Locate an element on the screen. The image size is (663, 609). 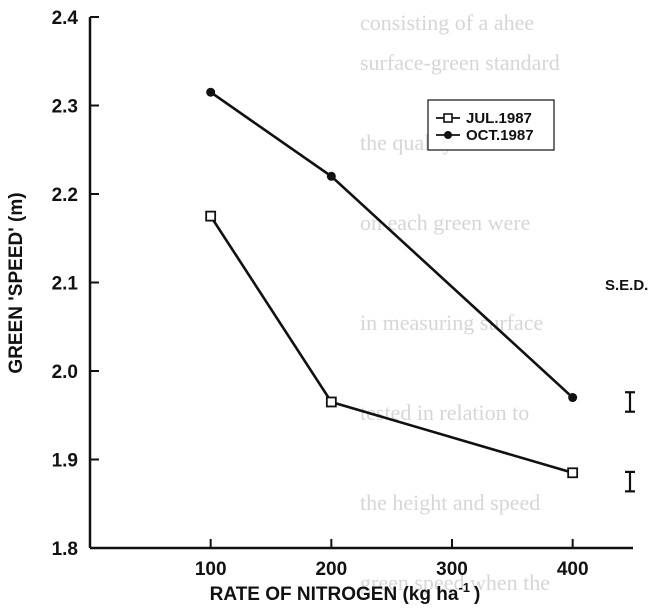
legend-label-jul: JUL.1987 is located at coordinates (499, 118).